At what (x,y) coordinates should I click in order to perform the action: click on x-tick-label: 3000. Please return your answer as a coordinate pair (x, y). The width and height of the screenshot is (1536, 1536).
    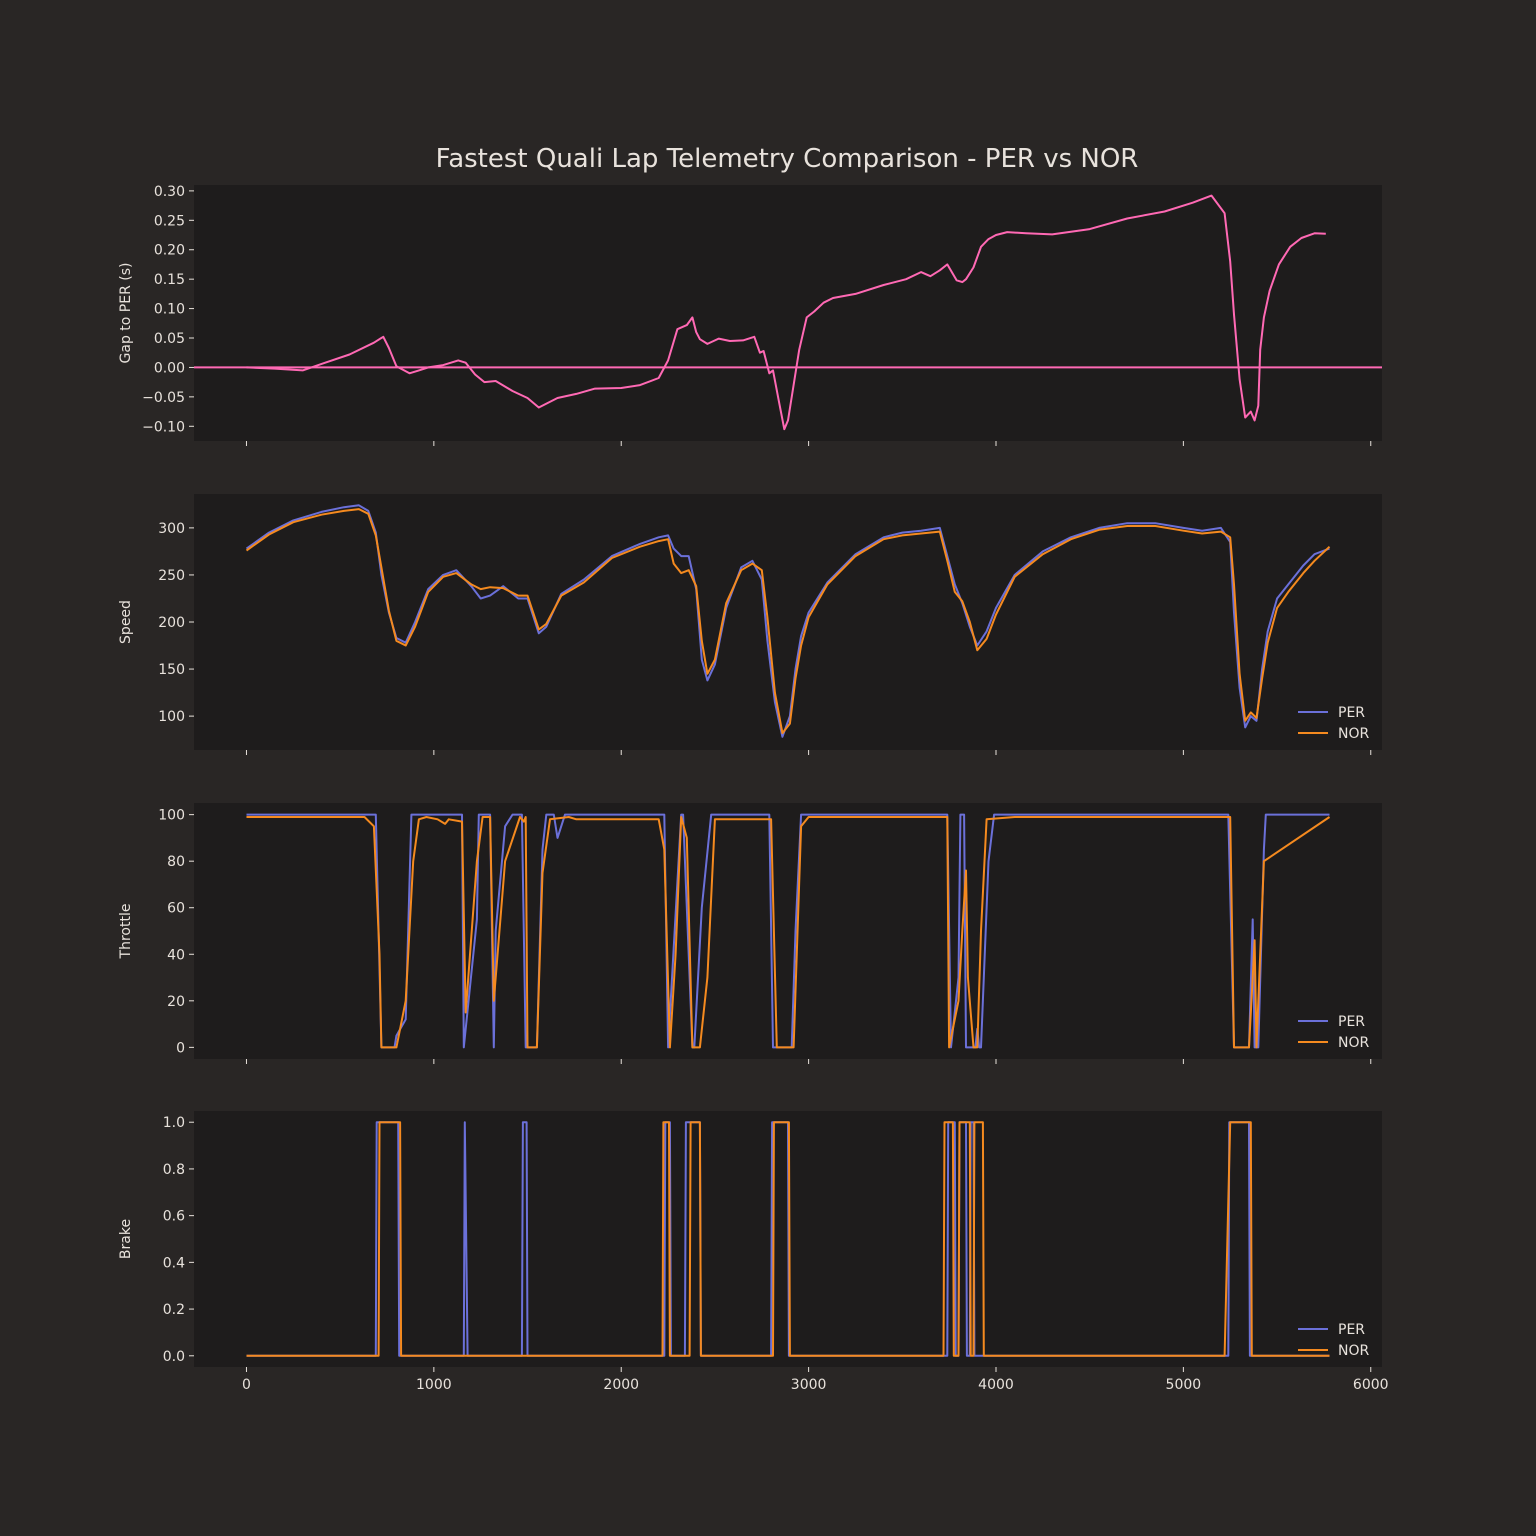
    Looking at the image, I should click on (809, 1385).